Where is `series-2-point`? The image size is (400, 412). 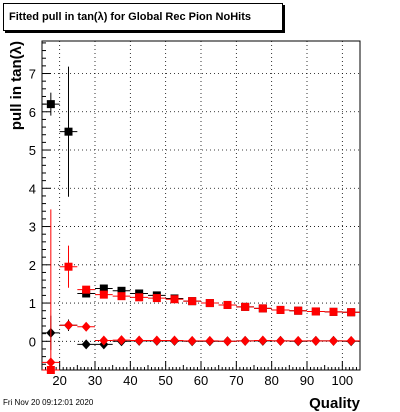
series-2-point is located at coordinates (86, 344).